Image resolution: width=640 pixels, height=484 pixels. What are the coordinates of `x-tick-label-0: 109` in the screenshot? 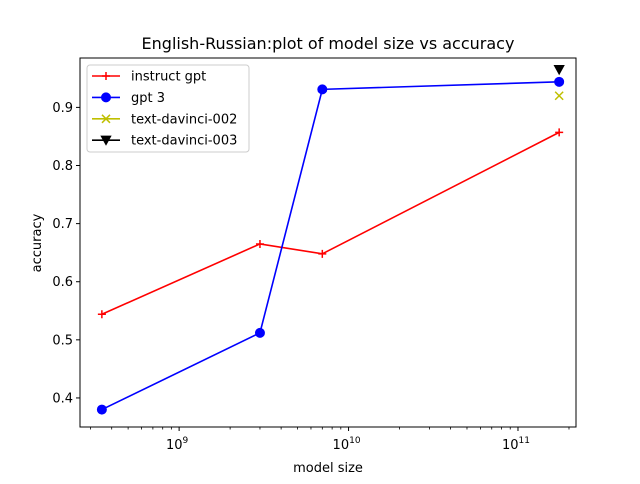 It's located at (177, 444).